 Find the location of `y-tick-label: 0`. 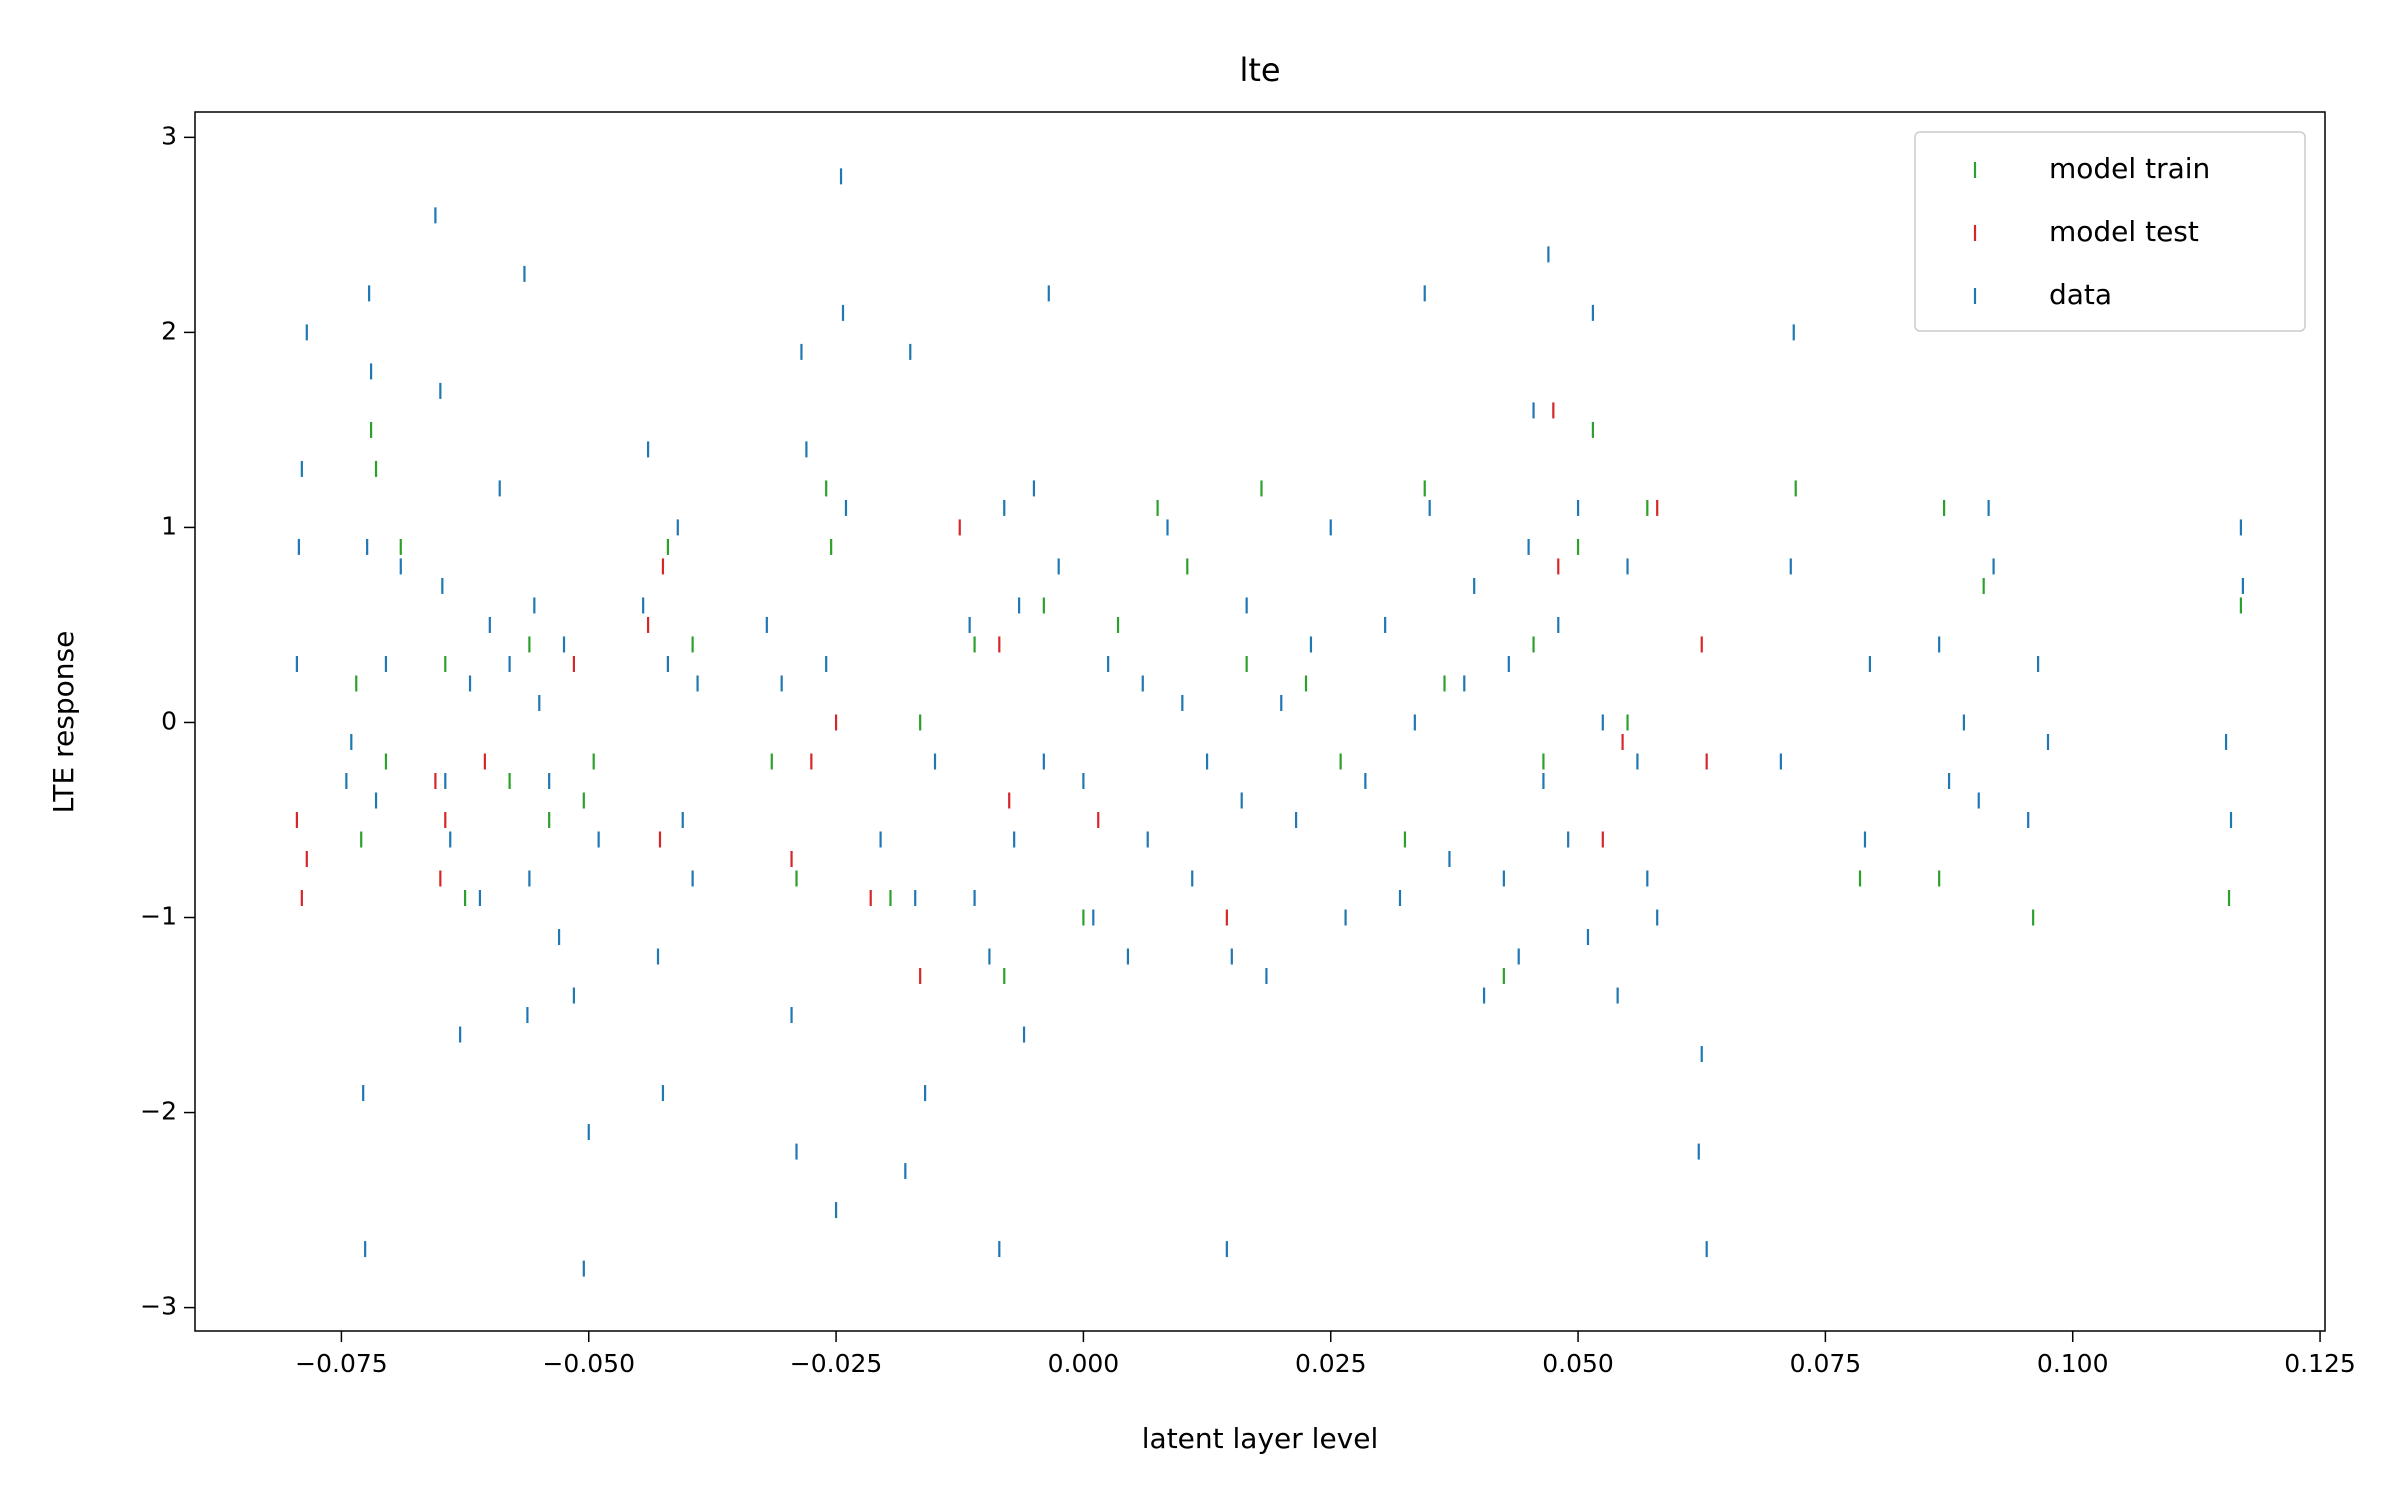

y-tick-label: 0 is located at coordinates (169, 720).